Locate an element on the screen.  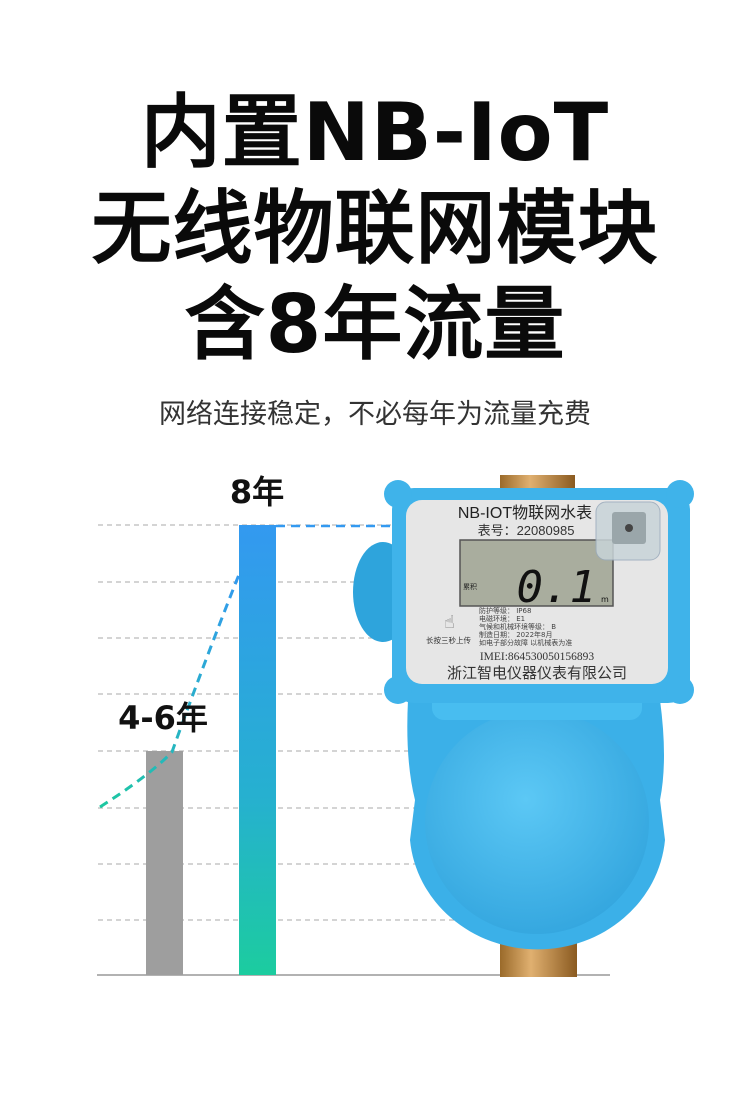
headline-line-3: 含8年流量 is located at coordinates (375, 324).